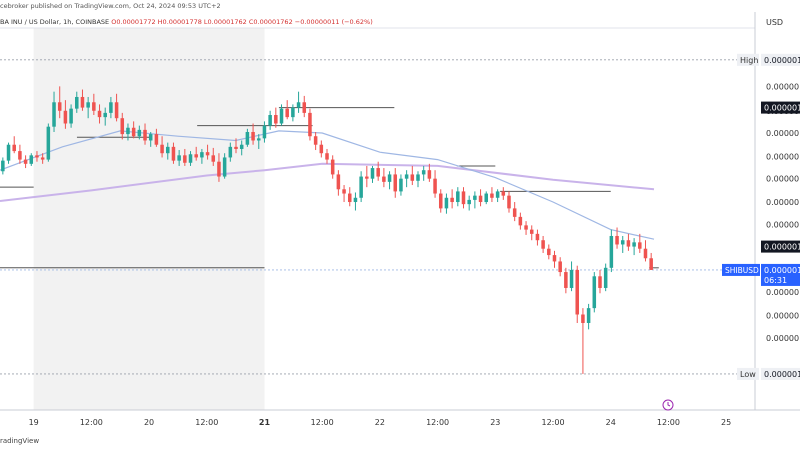 The width and height of the screenshot is (800, 450). I want to click on high-label-tag: High, so click(748, 59).